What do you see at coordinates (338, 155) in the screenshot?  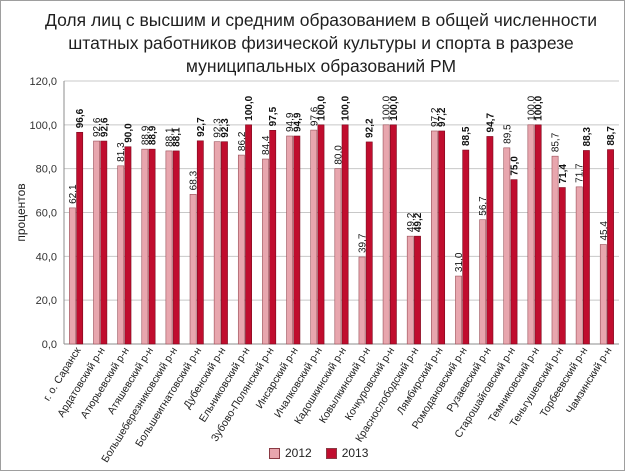 I see `data-label-2012: 80,0` at bounding box center [338, 155].